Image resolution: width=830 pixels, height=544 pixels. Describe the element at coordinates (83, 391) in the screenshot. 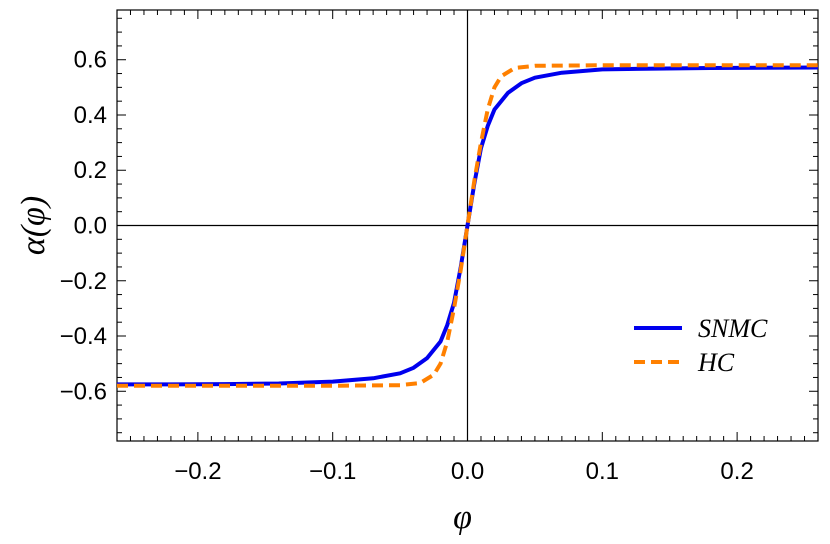

I see `y-tick-label: −0.6` at that location.